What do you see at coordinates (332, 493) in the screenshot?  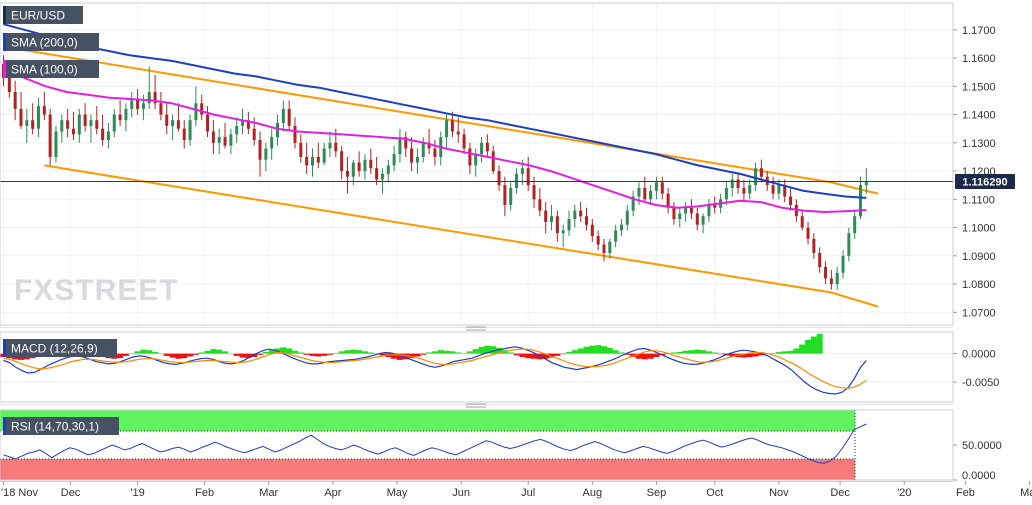 I see `time-tick-label: Apr` at bounding box center [332, 493].